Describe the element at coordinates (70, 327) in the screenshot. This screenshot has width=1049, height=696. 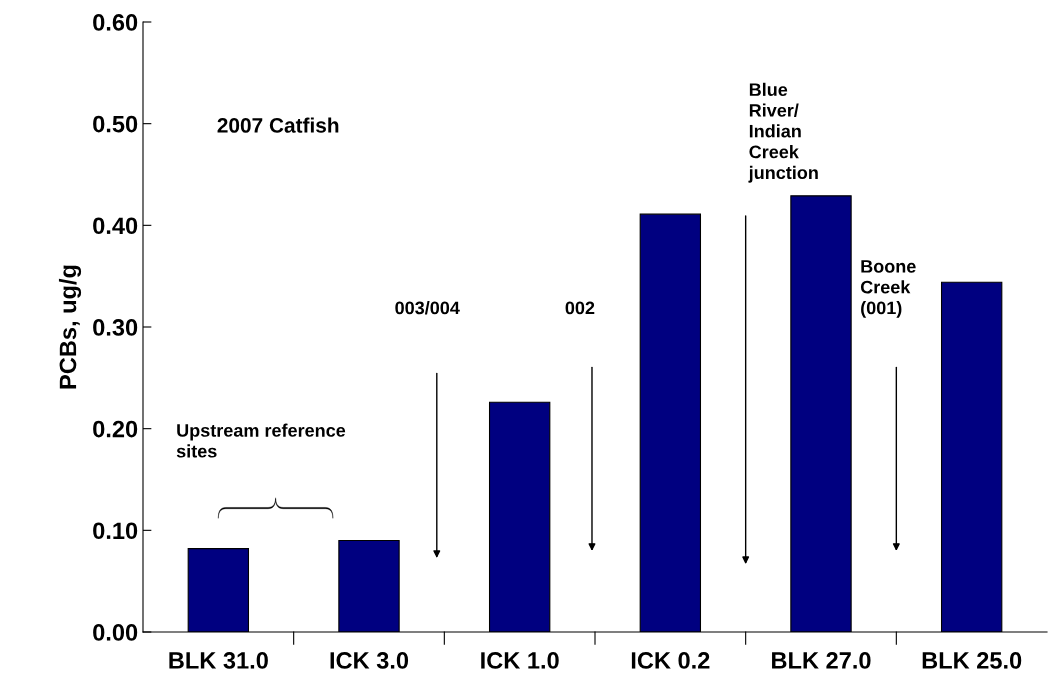
I see `y-axis-title: PCBs, ug/g` at that location.